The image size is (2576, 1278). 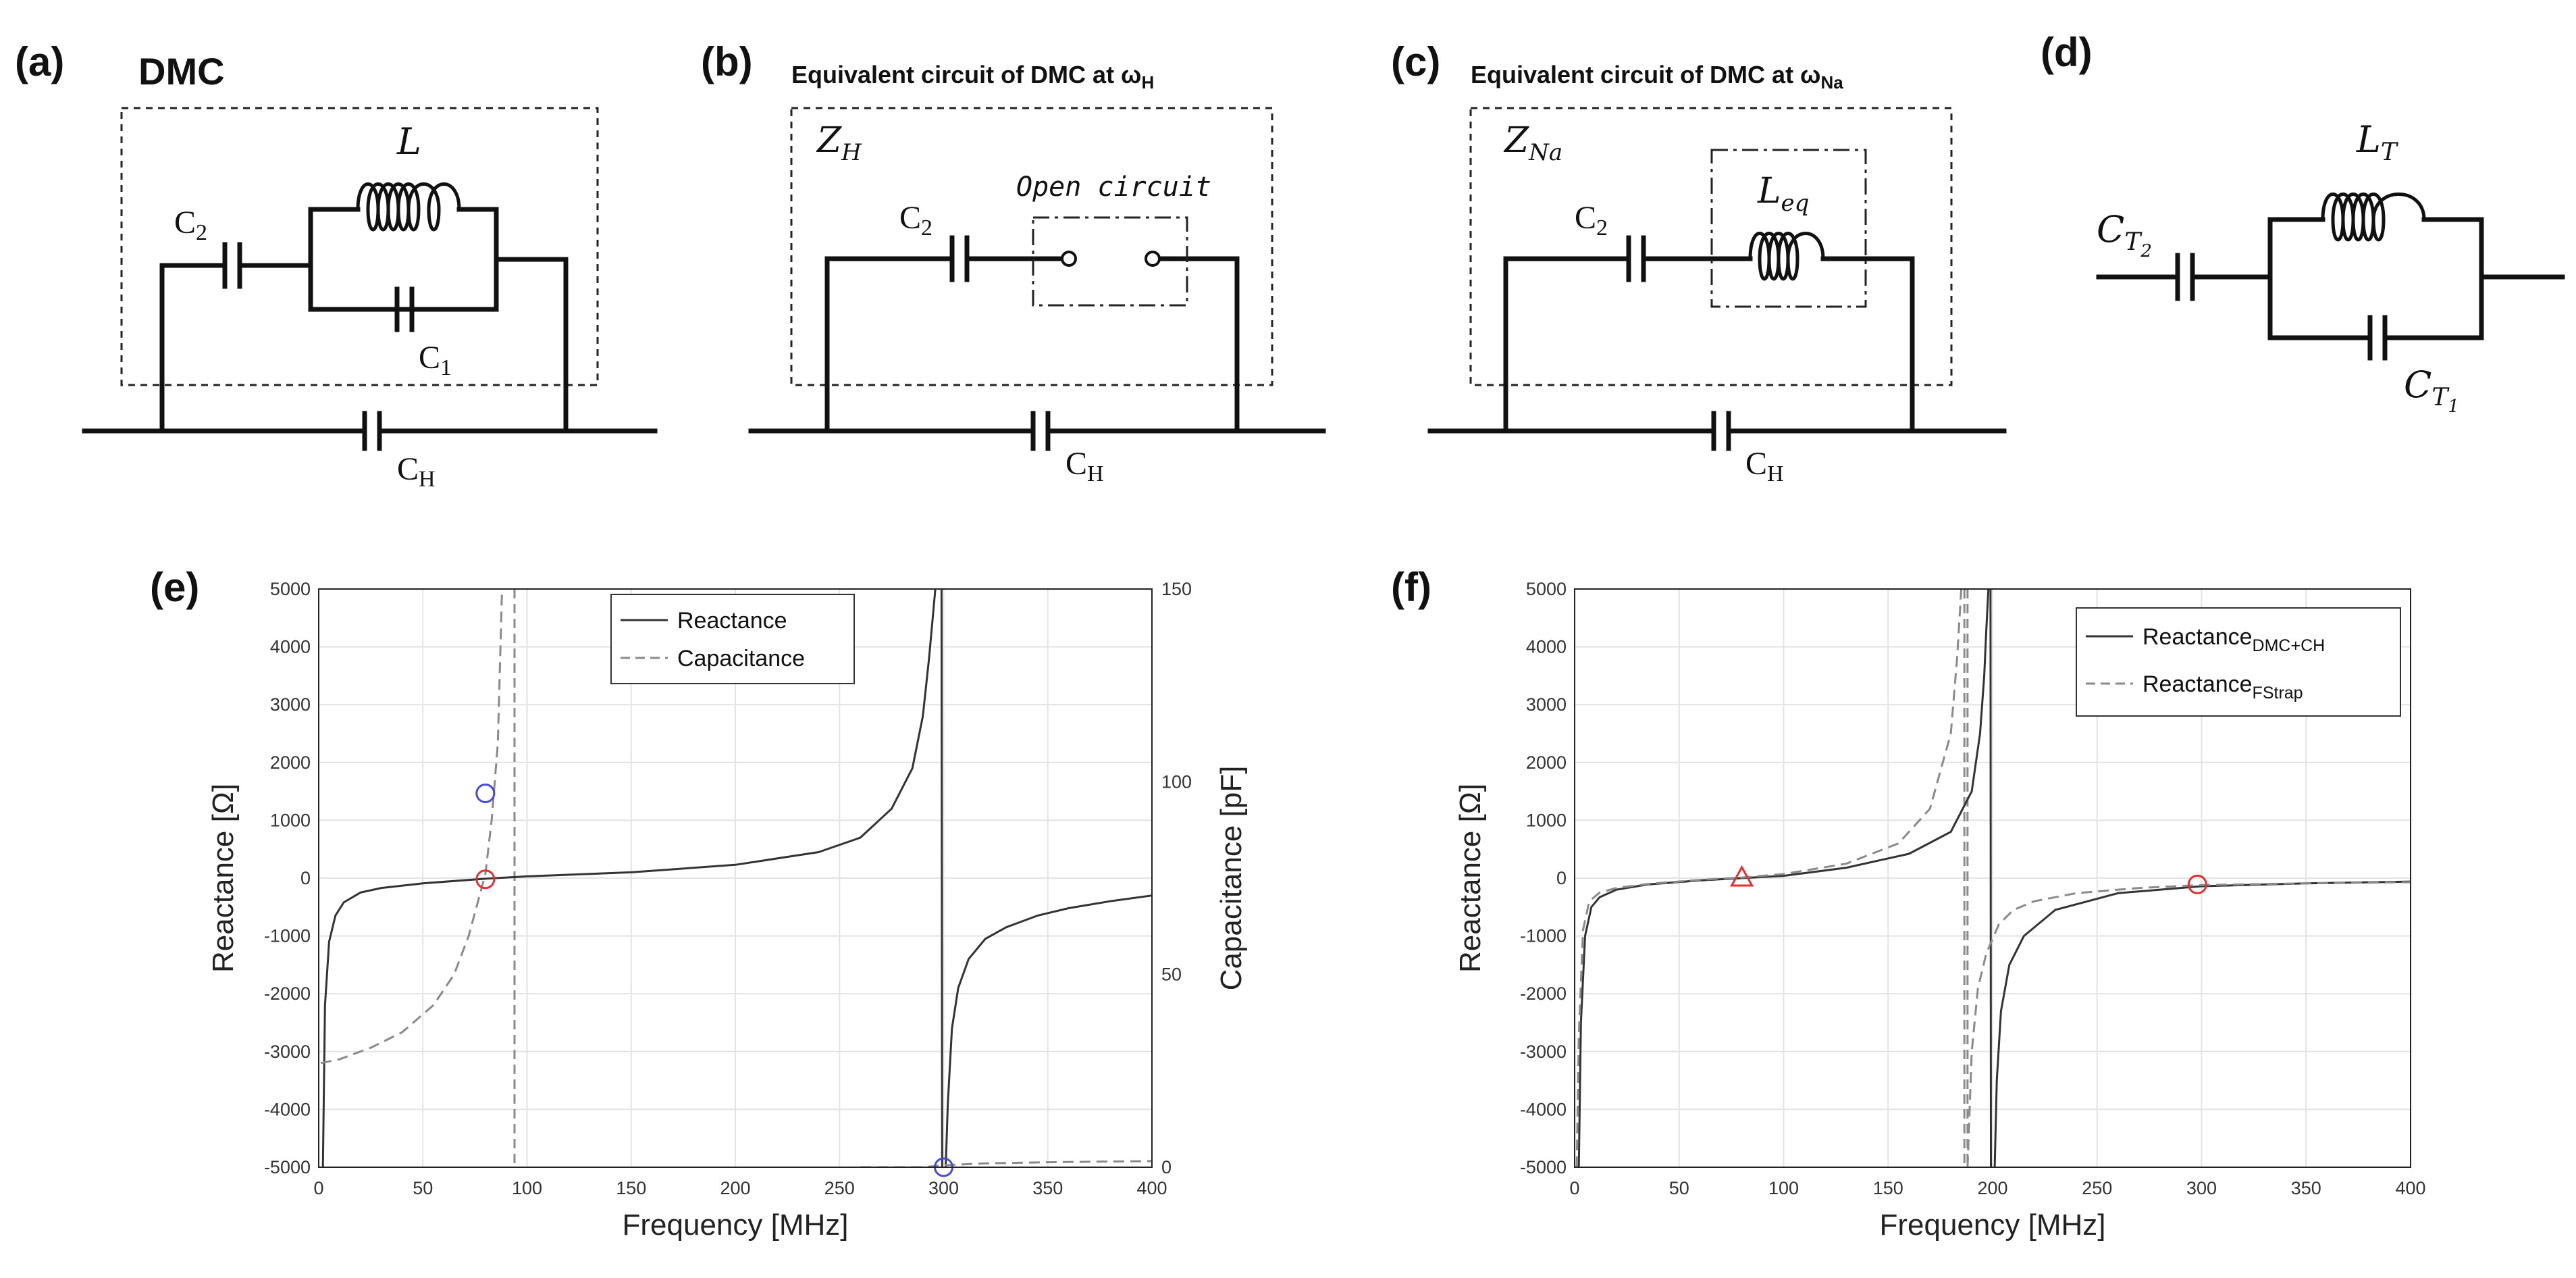 What do you see at coordinates (1032, 345) in the screenshot?
I see `circuit-b-wires` at bounding box center [1032, 345].